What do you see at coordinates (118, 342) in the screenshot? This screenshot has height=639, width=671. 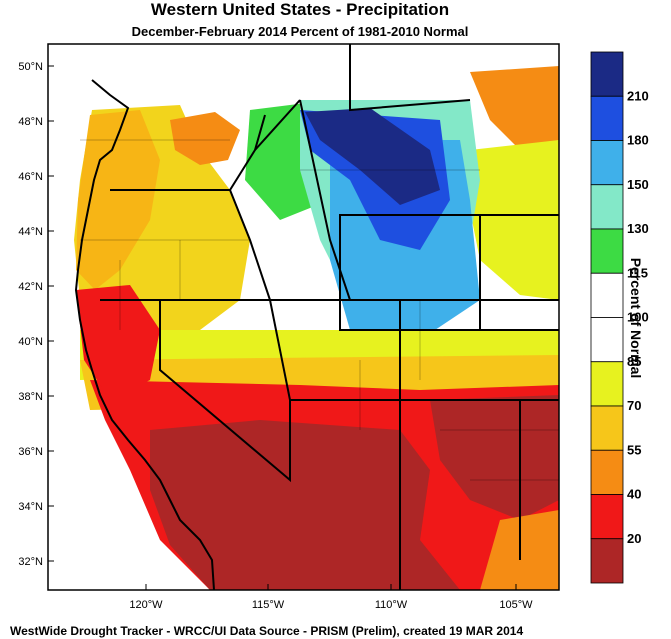 I see `region-norcal-red` at bounding box center [118, 342].